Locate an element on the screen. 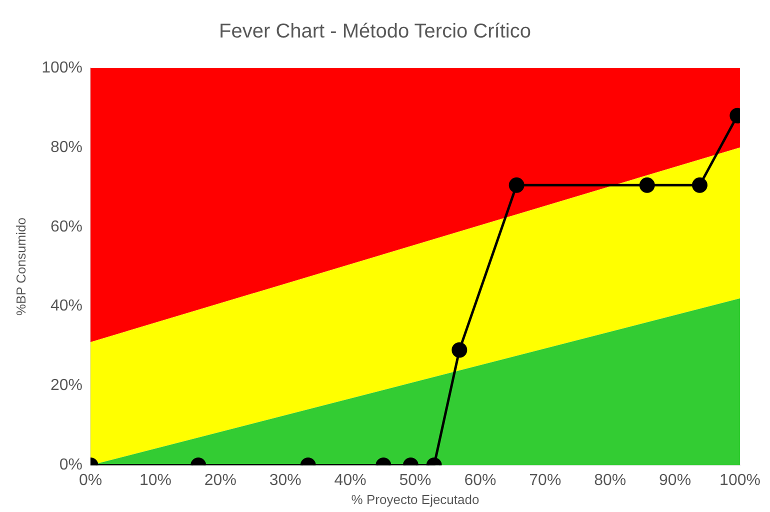 Image resolution: width=770 pixels, height=512 pixels. y-tick-label: 80% is located at coordinates (66, 147).